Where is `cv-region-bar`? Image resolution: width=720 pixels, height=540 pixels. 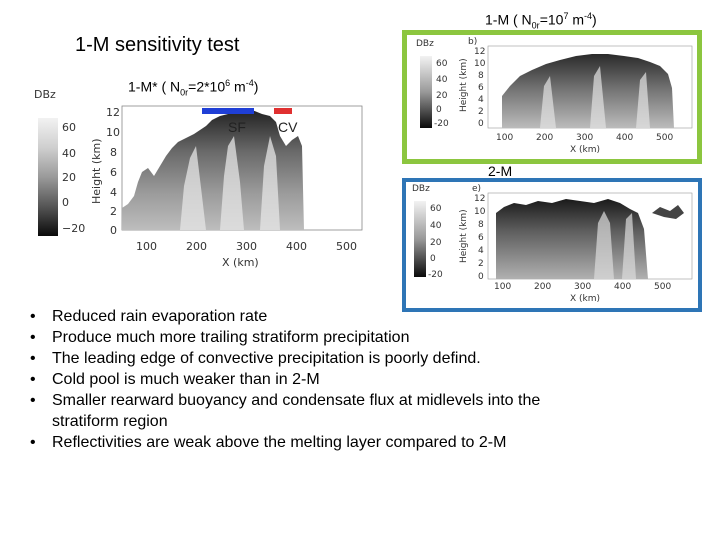 cv-region-bar is located at coordinates (283, 111).